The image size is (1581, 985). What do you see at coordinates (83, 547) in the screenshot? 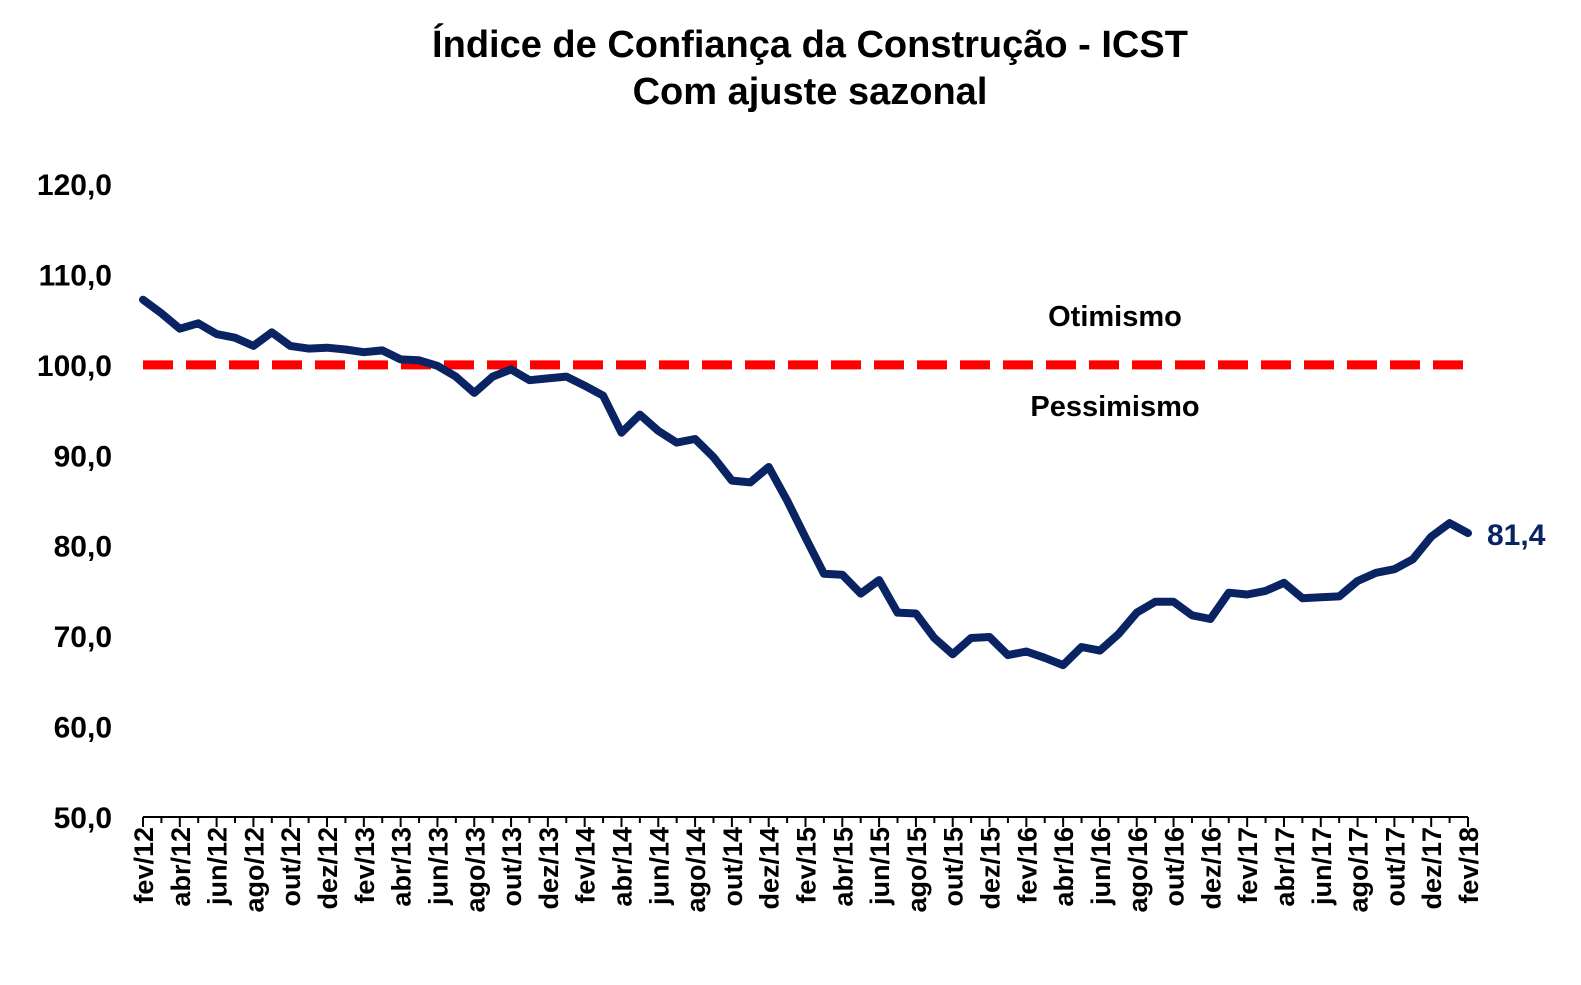
I see `y-tick-label: 80,0` at bounding box center [83, 547].